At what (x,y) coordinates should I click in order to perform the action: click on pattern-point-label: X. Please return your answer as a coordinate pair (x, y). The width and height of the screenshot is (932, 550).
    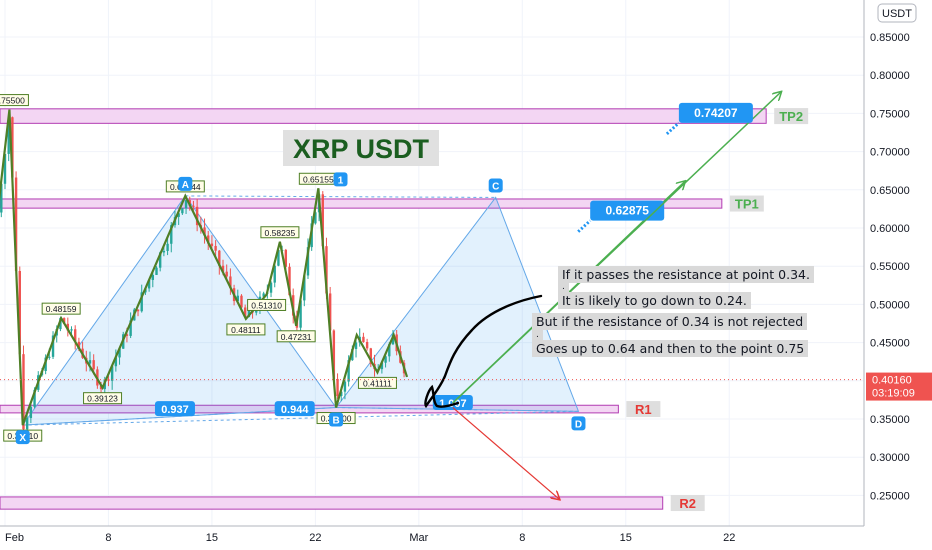
    Looking at the image, I should click on (22, 438).